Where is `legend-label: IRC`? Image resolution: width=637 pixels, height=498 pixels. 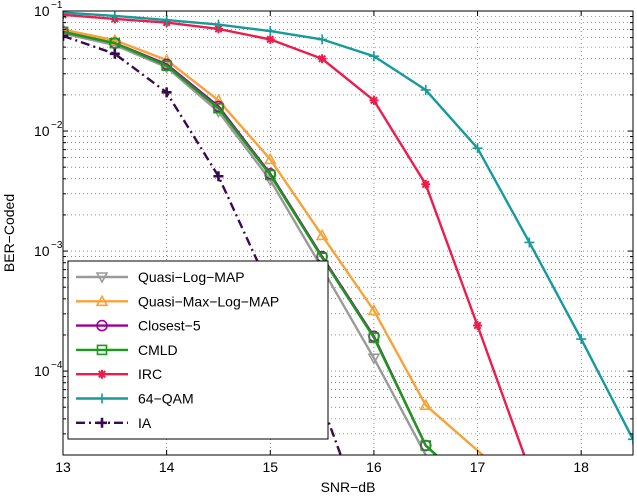
legend-label: IRC is located at coordinates (150, 374).